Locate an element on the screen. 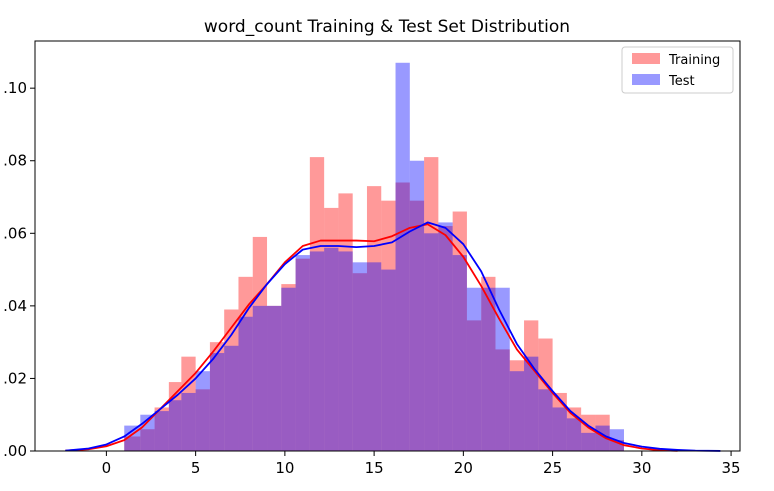  y-axis: .00 .02 .04 .06 .08 .10 is located at coordinates (19, 269).